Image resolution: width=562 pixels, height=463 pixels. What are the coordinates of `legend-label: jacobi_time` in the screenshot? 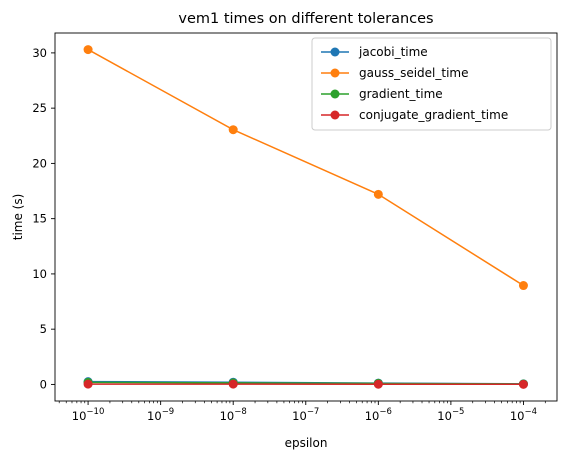 It's located at (393, 52).